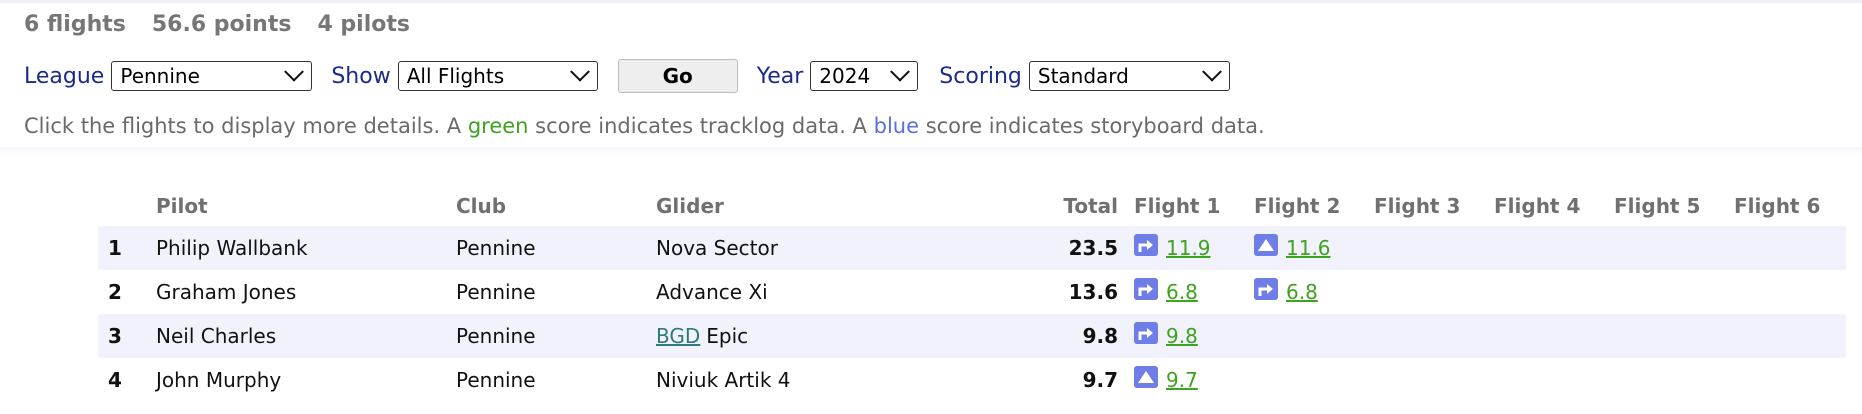  I want to click on header-pilot: Pilot, so click(182, 206).